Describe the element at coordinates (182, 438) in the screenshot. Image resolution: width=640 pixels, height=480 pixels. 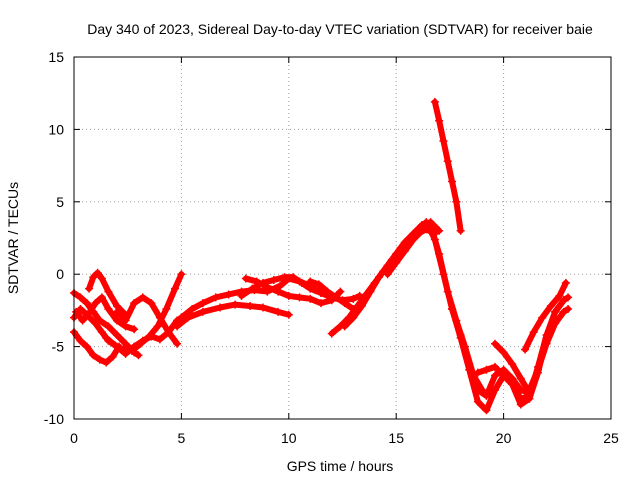
I see `x-tick-label: 5` at that location.